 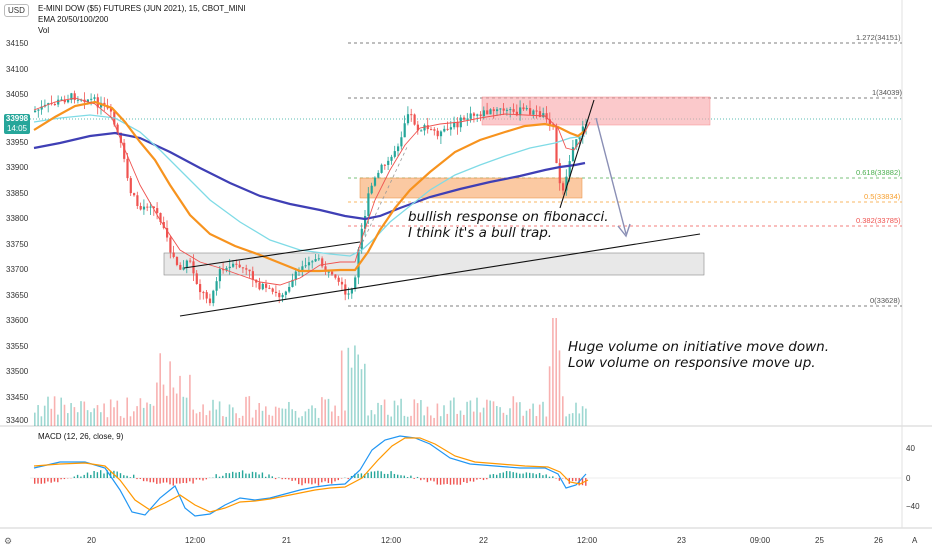 I want to click on fib-label-0: 0(33628), so click(x=885, y=300).